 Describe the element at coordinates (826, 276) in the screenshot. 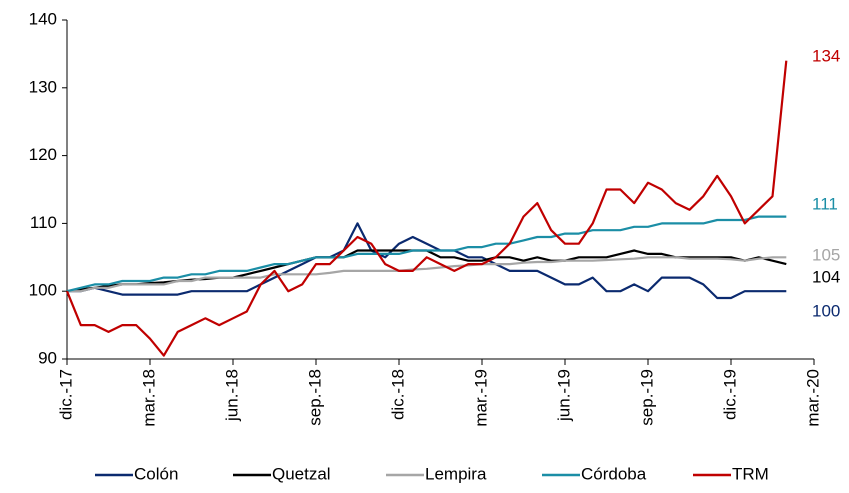

I see `end-label: 104` at that location.